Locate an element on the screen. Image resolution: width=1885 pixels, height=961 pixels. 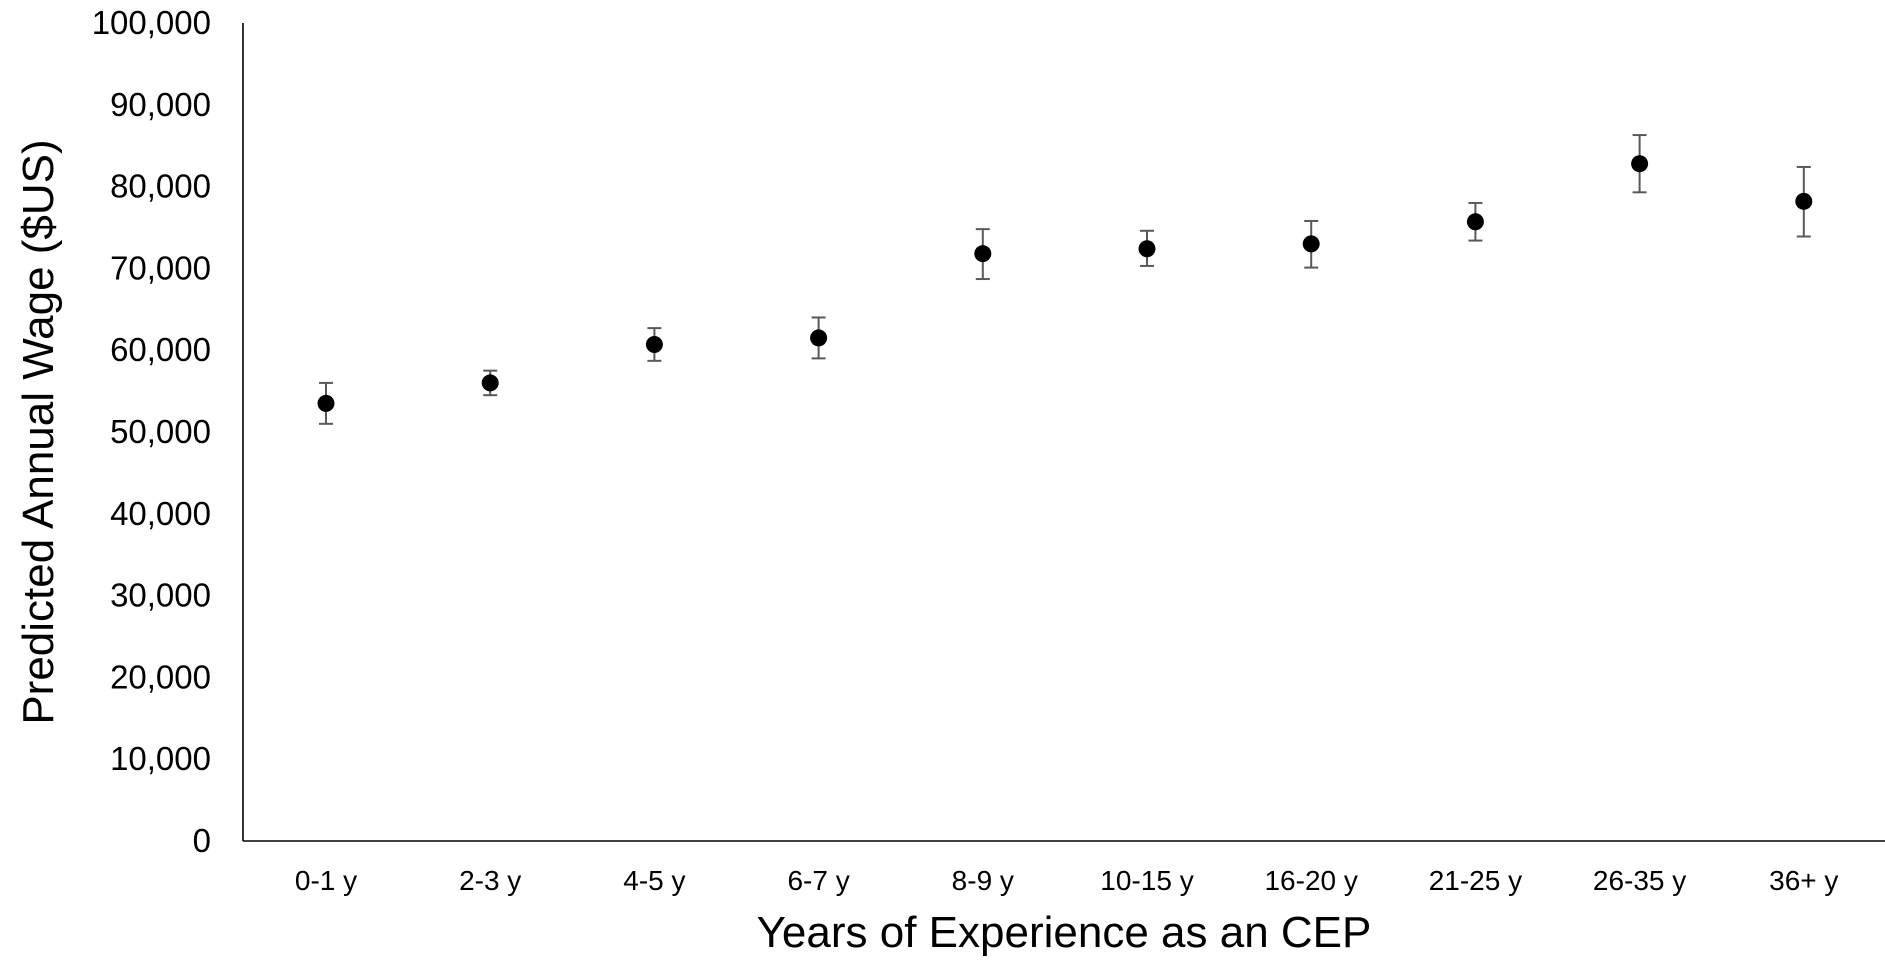
y-tick-label: 40,000 is located at coordinates (160, 513).